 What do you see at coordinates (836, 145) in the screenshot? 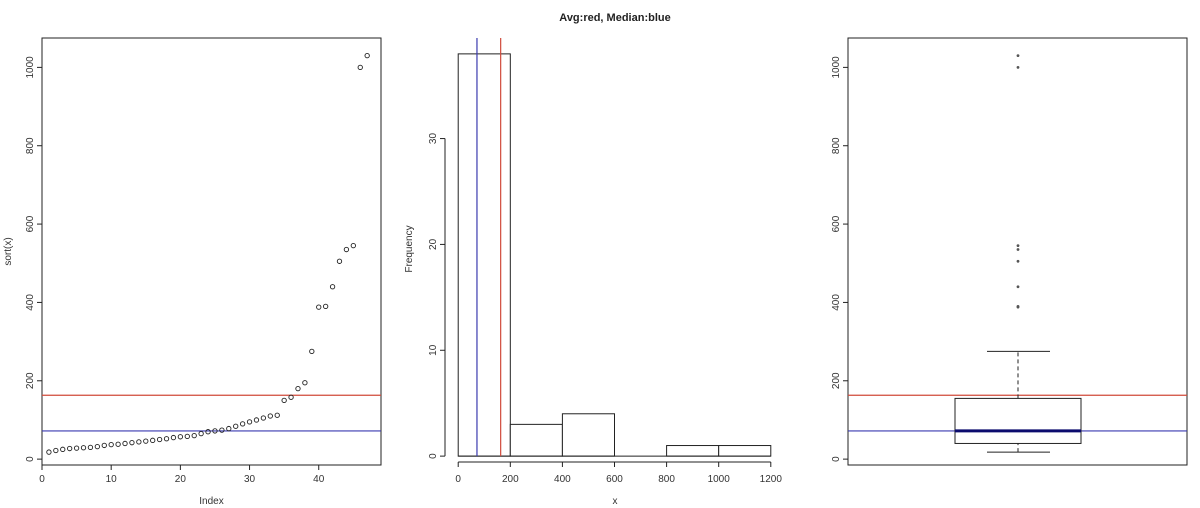
I see `boxplot-y-tick-label: 800` at bounding box center [836, 145].